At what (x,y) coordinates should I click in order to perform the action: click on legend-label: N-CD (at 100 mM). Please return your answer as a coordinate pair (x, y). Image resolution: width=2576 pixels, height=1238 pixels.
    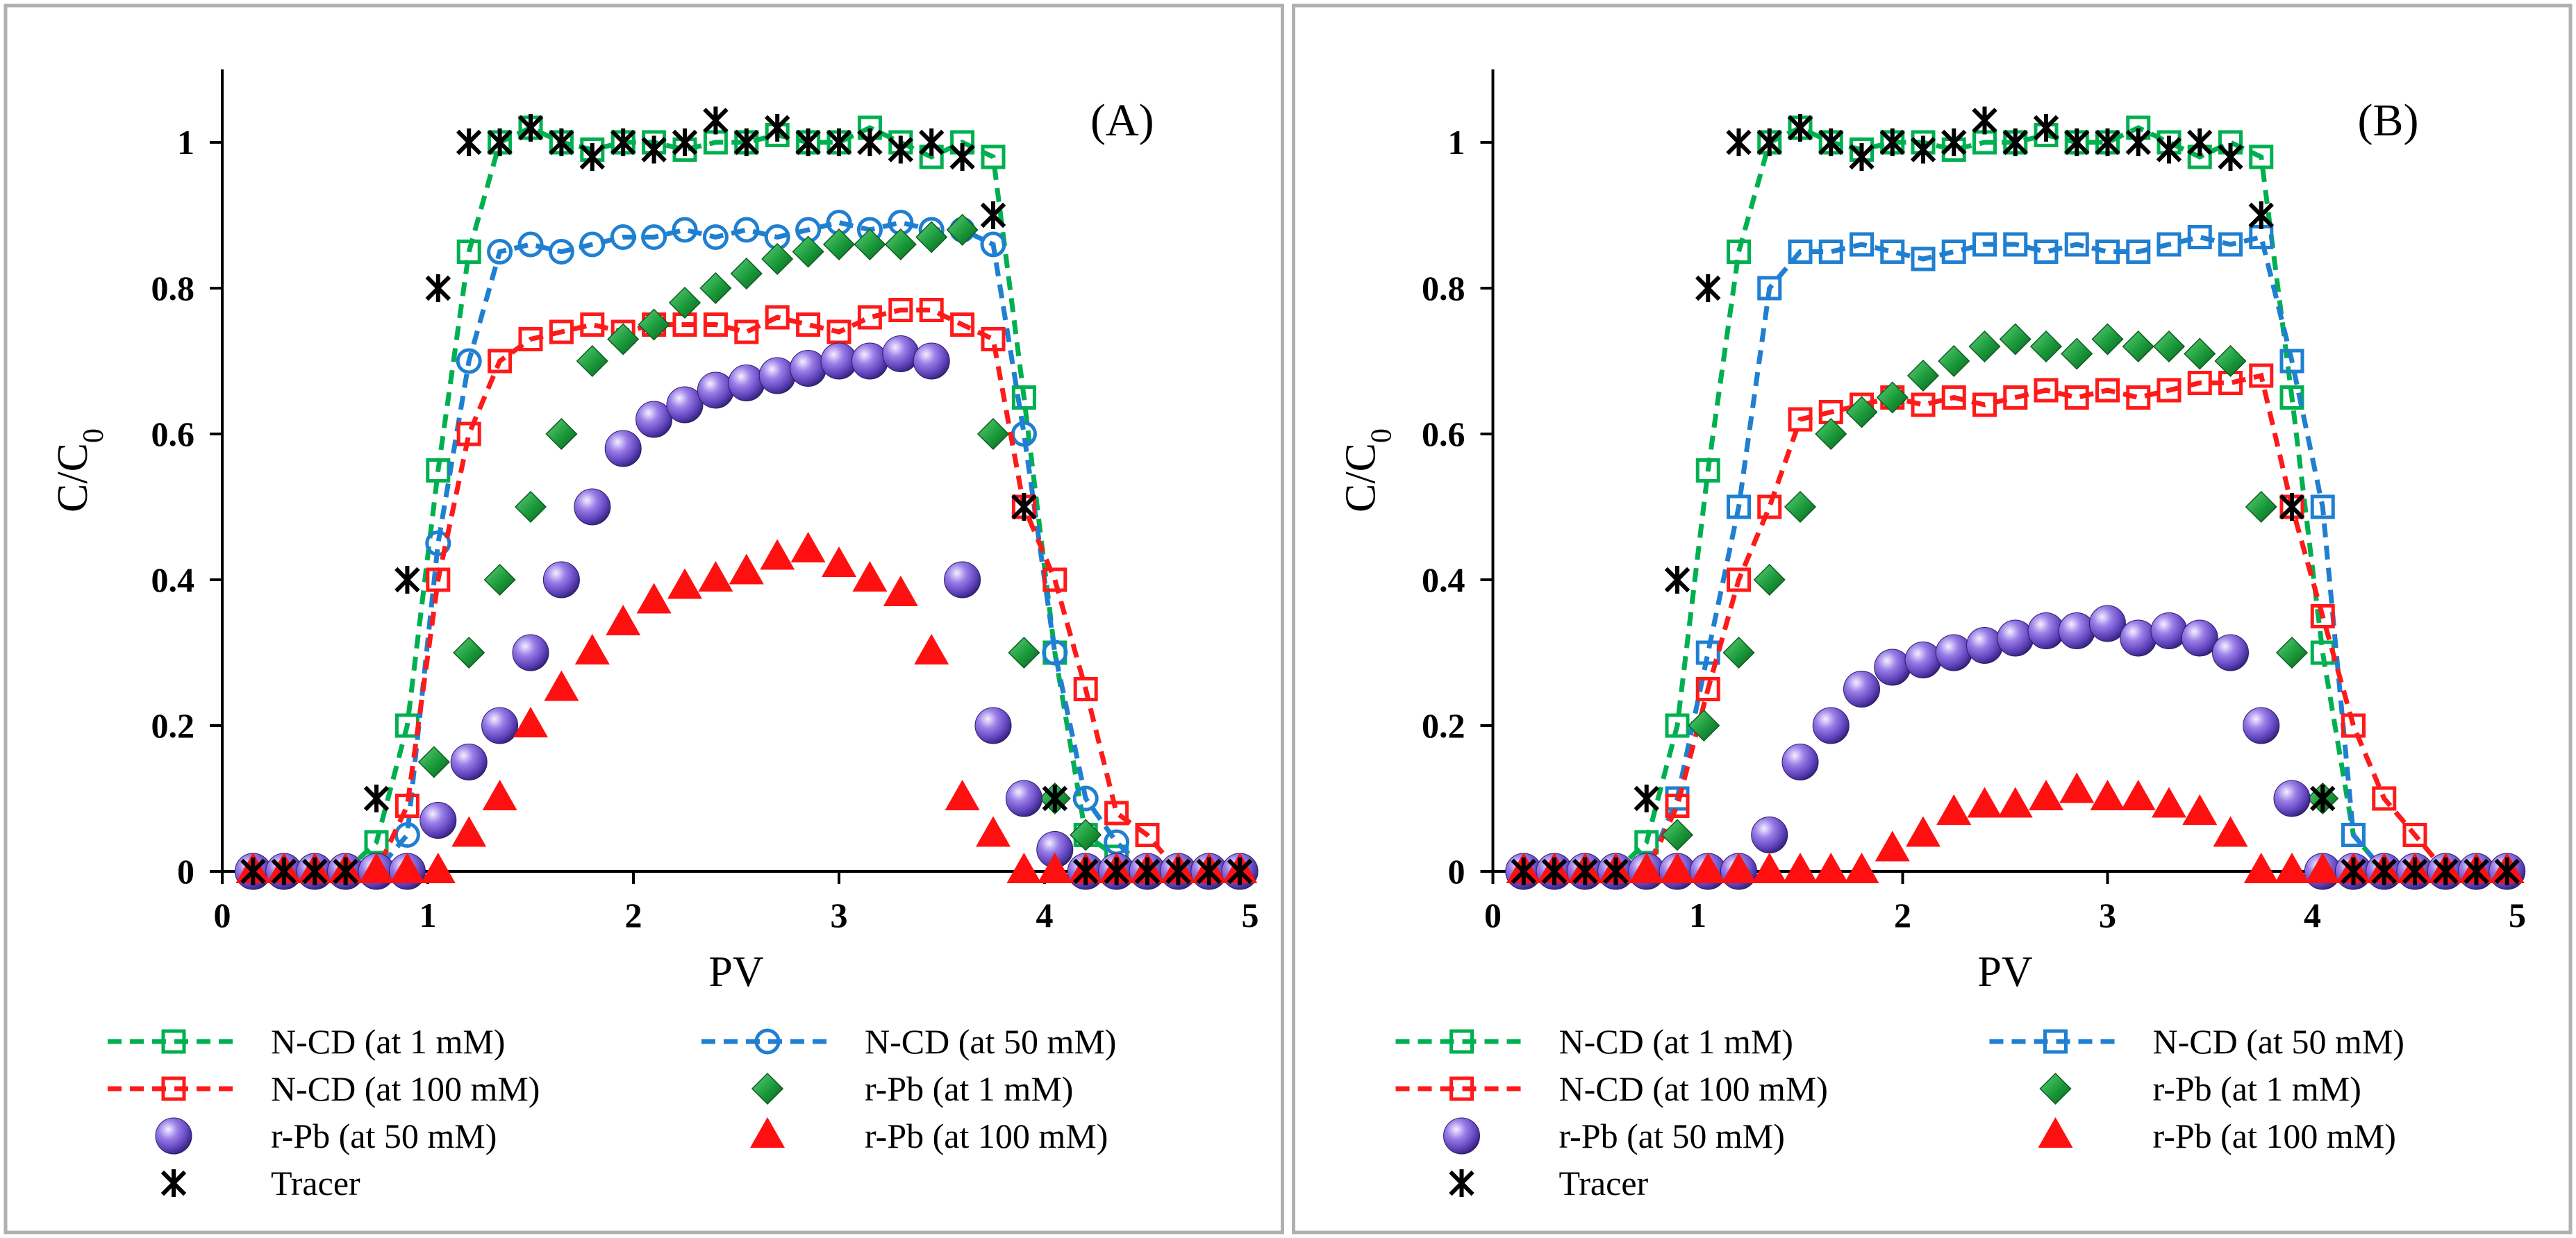
    Looking at the image, I should click on (405, 1088).